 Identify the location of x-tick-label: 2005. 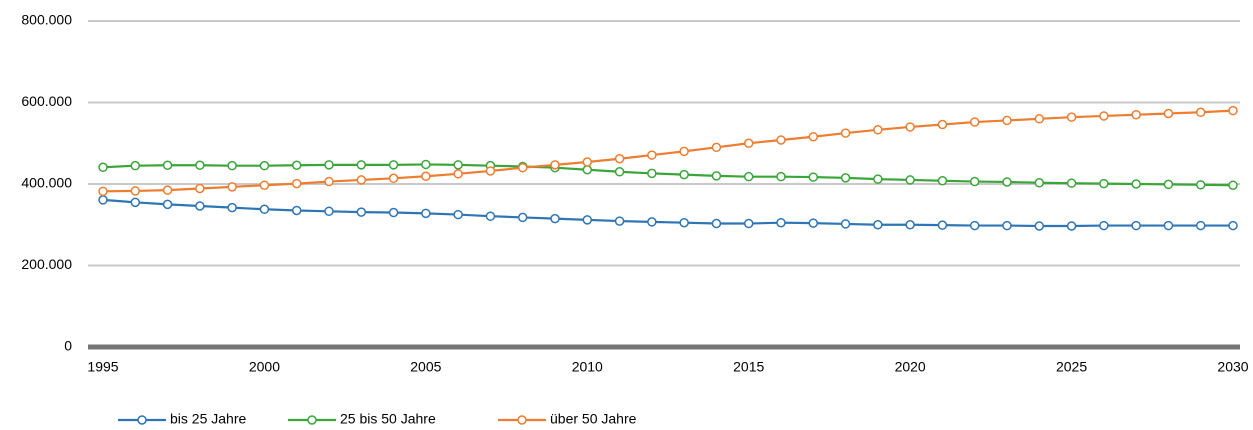
(425, 367).